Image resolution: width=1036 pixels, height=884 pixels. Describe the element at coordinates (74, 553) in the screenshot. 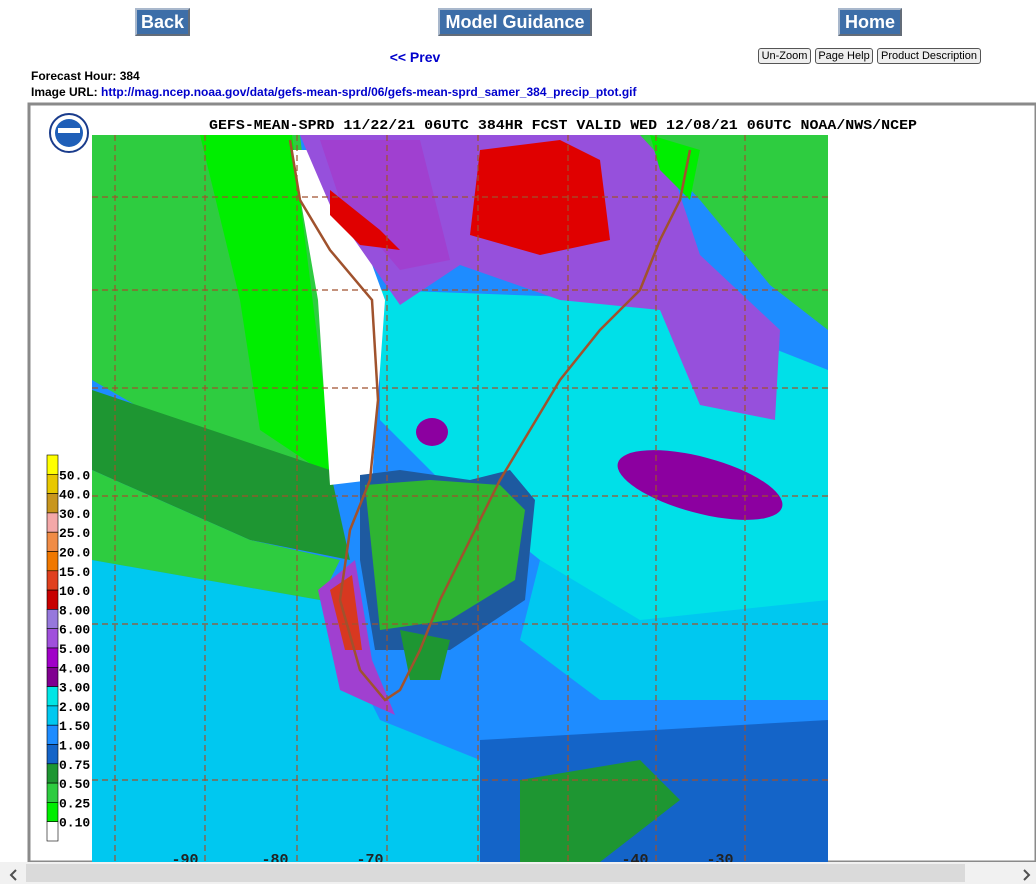

I see `legend-label: 20.0` at that location.